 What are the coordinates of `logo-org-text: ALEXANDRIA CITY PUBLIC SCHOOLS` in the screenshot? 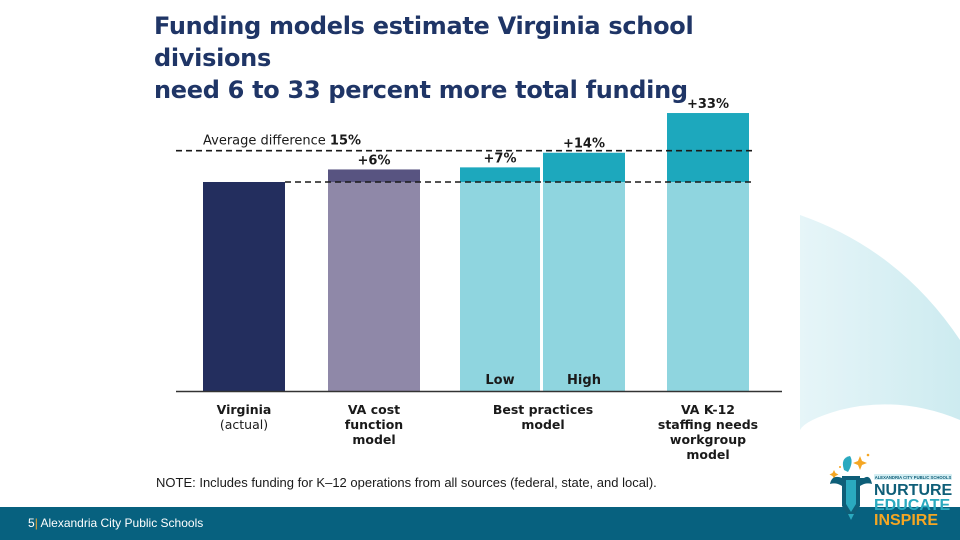 It's located at (913, 477).